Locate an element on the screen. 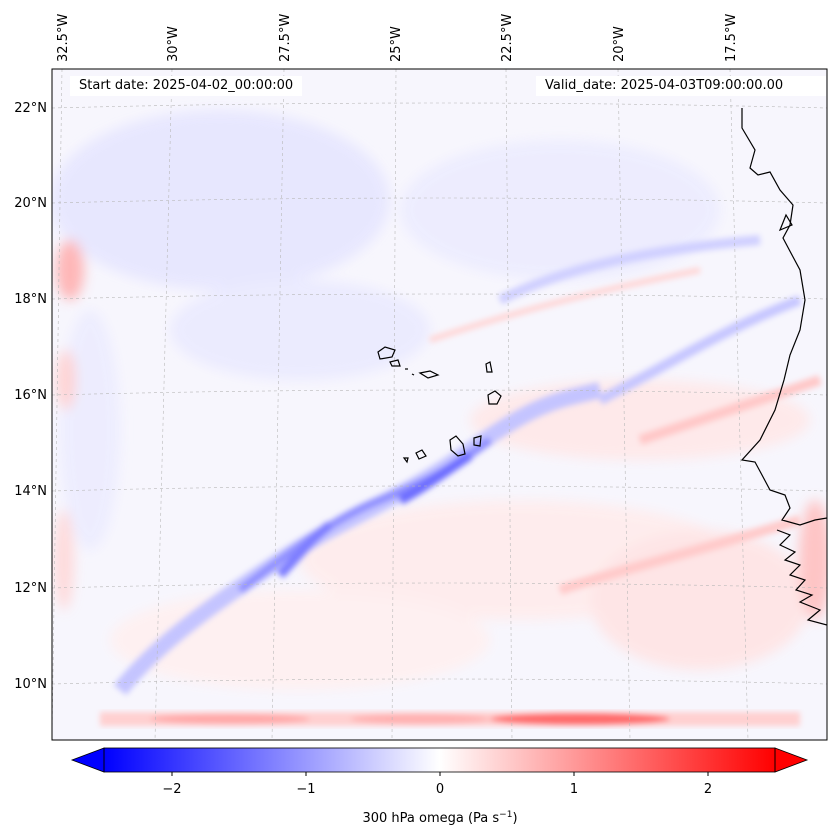 Image resolution: width=837 pixels, height=839 pixels. lon-label: 27.5°W is located at coordinates (285, 38).